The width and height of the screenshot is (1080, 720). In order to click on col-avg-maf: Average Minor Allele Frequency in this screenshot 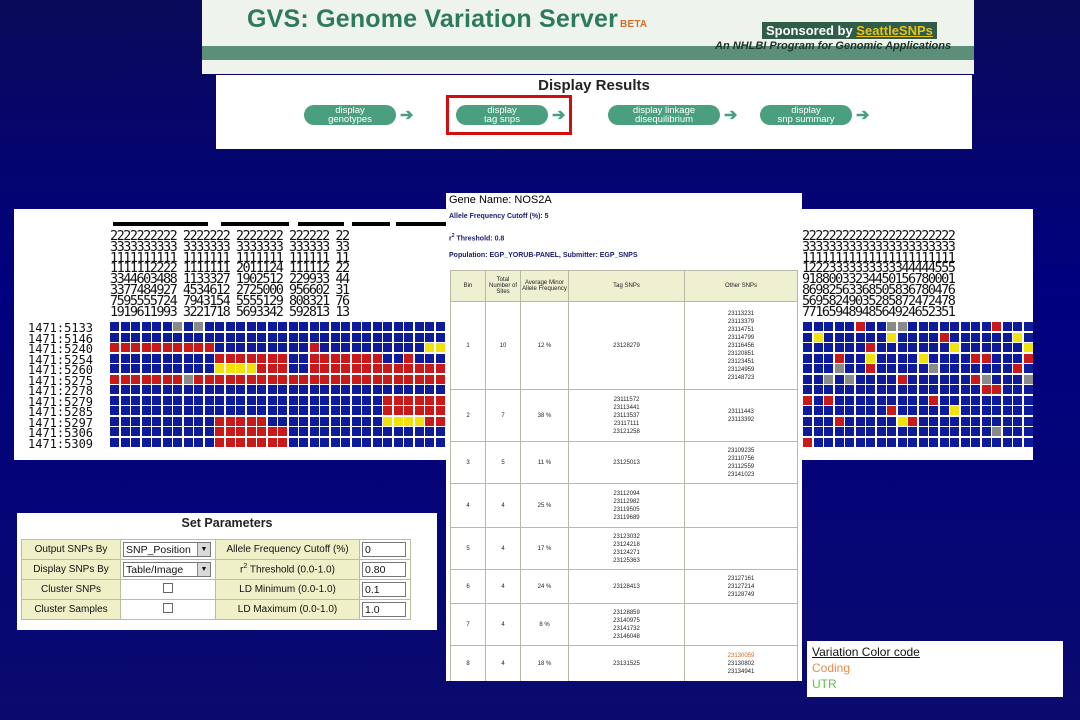, I will do `click(544, 286)`.